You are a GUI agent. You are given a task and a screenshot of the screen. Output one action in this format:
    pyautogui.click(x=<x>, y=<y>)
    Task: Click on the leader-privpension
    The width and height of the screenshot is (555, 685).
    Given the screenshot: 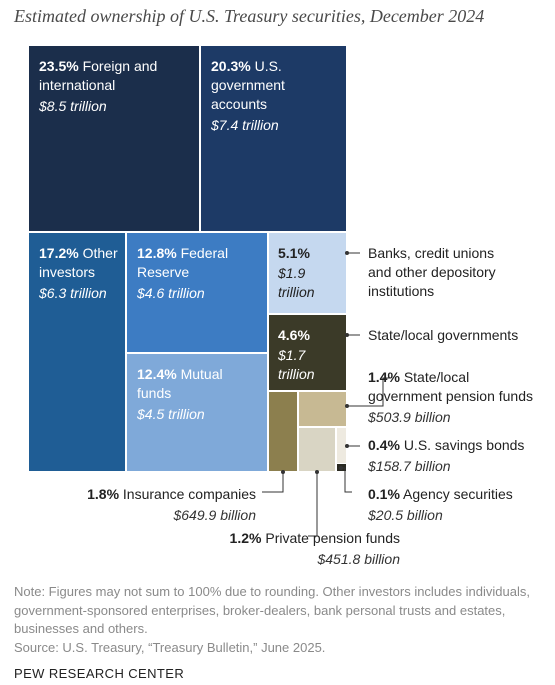 What is the action you would take?
    pyautogui.click(x=313, y=504)
    